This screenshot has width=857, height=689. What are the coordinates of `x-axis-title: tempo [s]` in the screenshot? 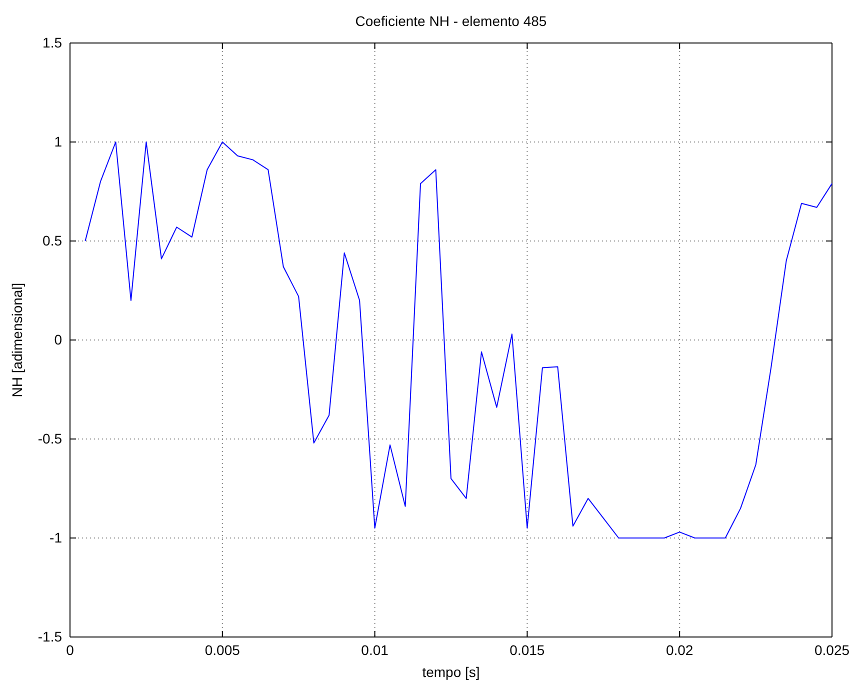 It's located at (451, 672).